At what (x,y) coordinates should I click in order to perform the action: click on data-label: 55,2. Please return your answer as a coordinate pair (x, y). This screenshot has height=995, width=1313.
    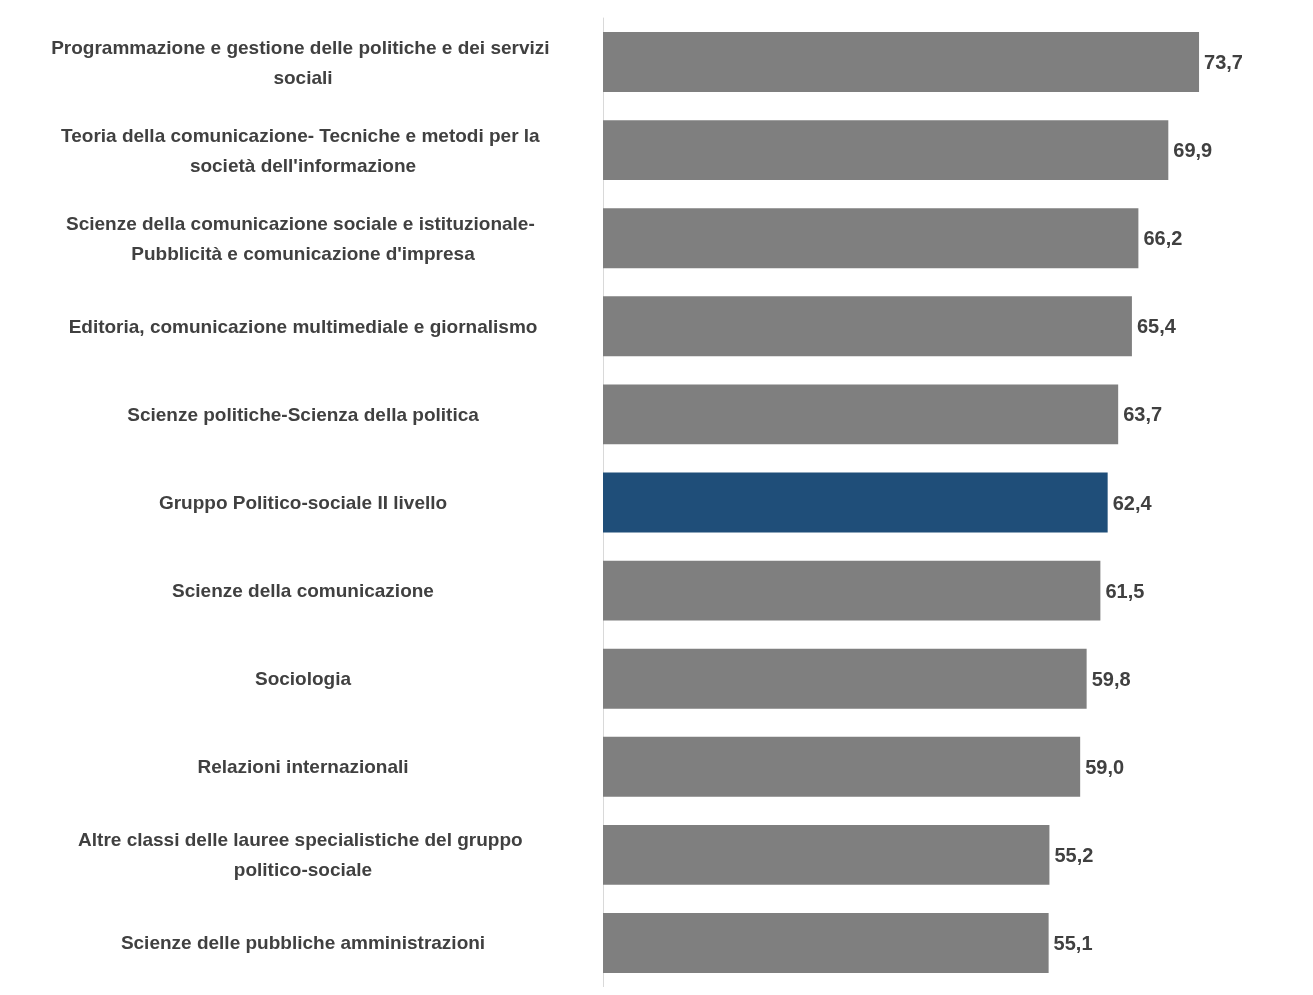
    Looking at the image, I should click on (1074, 854).